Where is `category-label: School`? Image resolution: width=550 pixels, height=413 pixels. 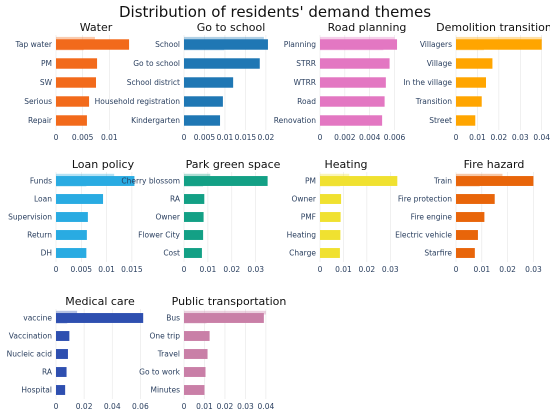 category-label: School is located at coordinates (167, 44).